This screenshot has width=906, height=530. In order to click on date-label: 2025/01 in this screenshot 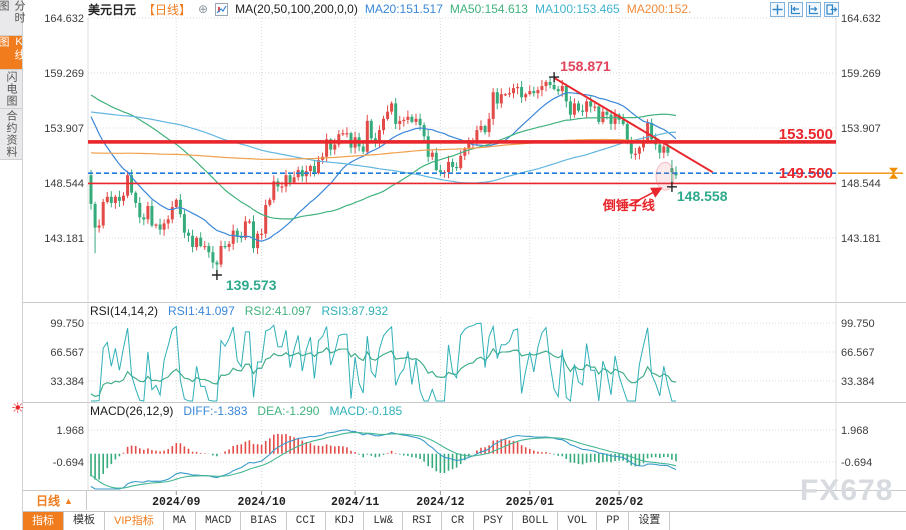, I will do `click(530, 502)`.